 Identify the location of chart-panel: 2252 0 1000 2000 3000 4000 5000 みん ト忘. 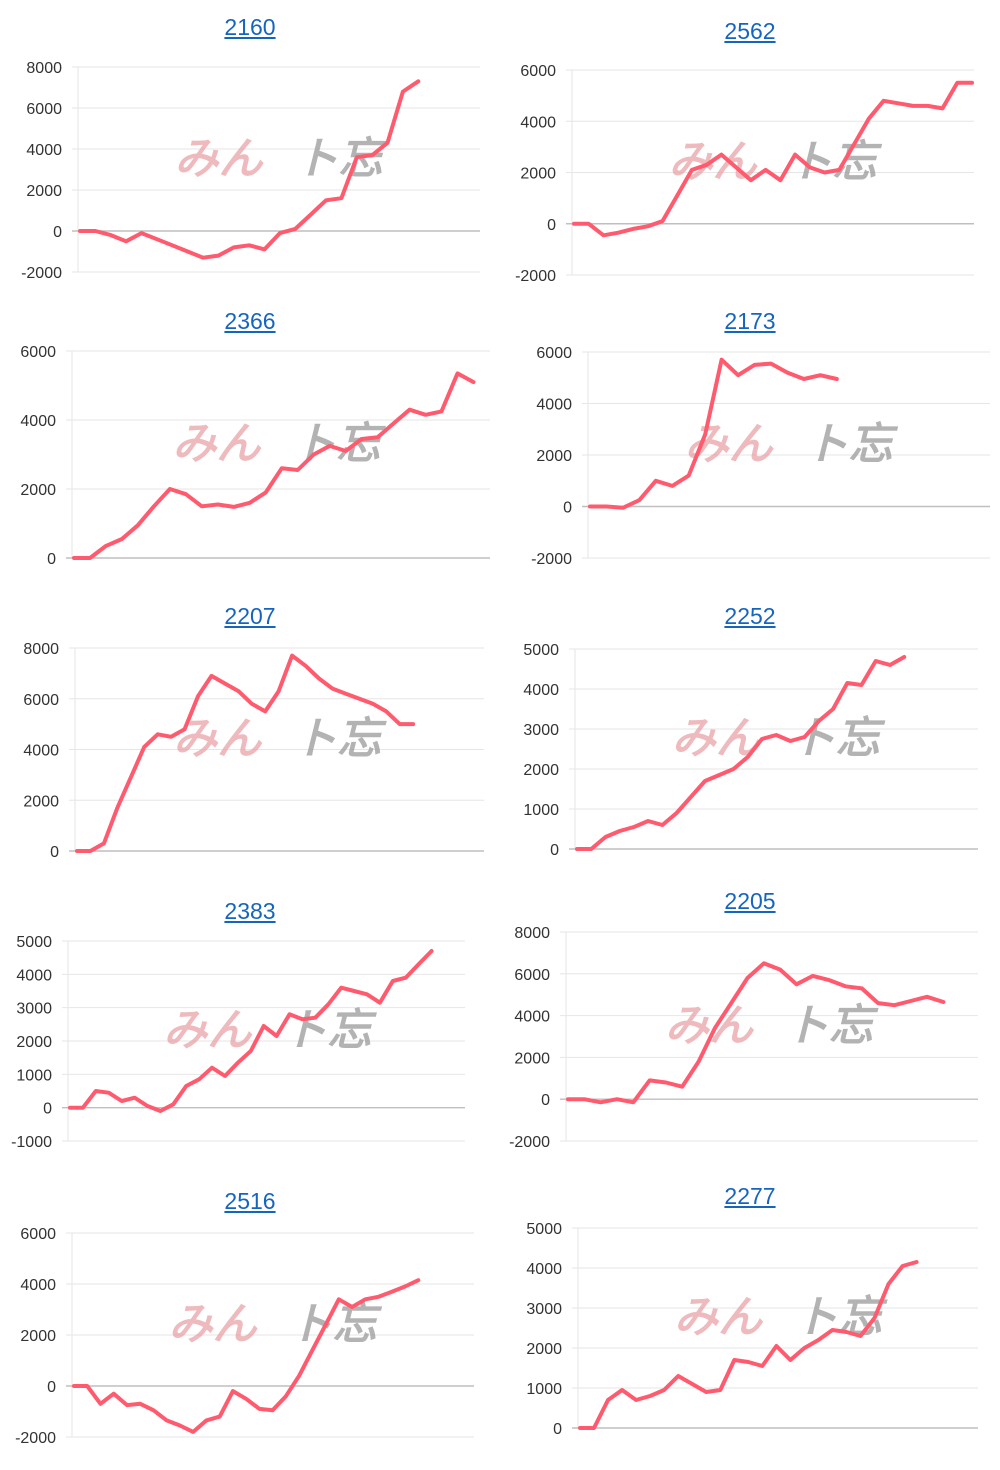
(750, 737).